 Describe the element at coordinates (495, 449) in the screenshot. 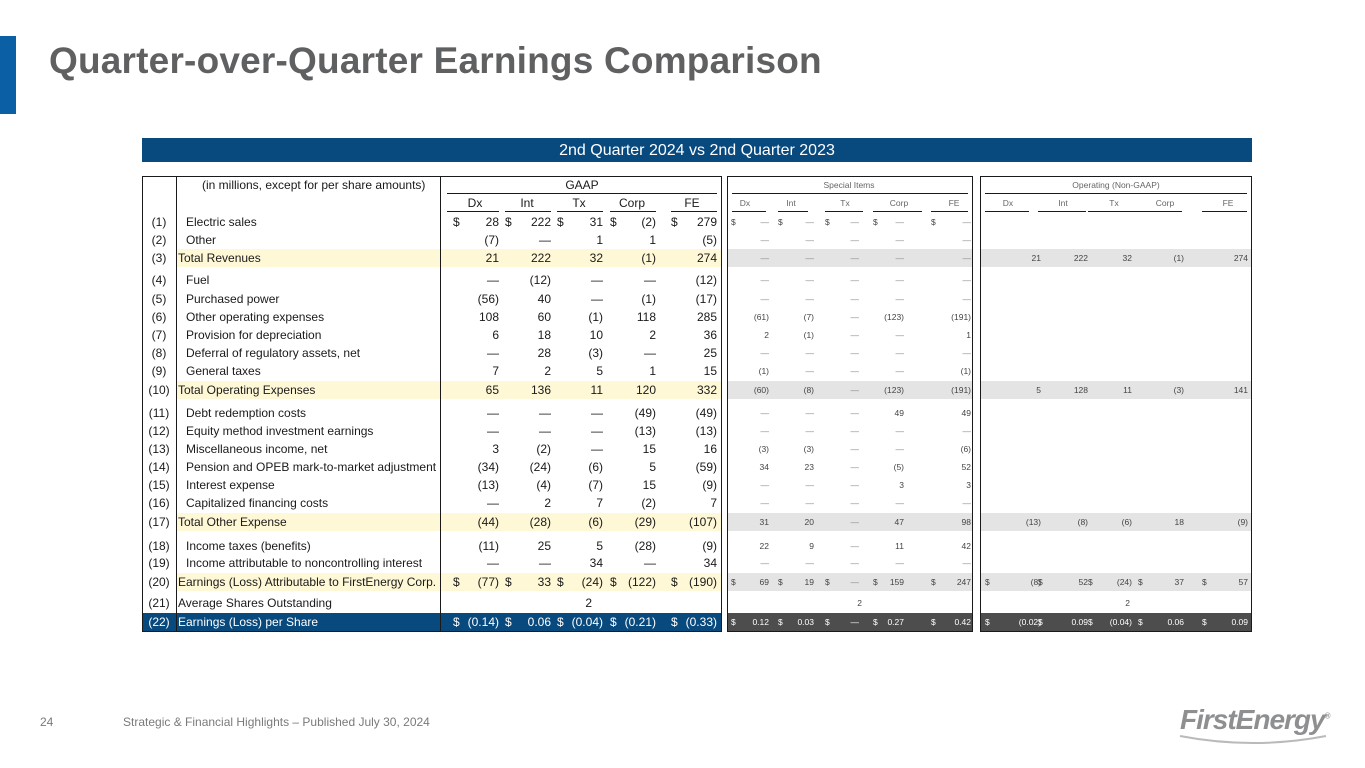

I see `gaap-value-dx: 3` at that location.